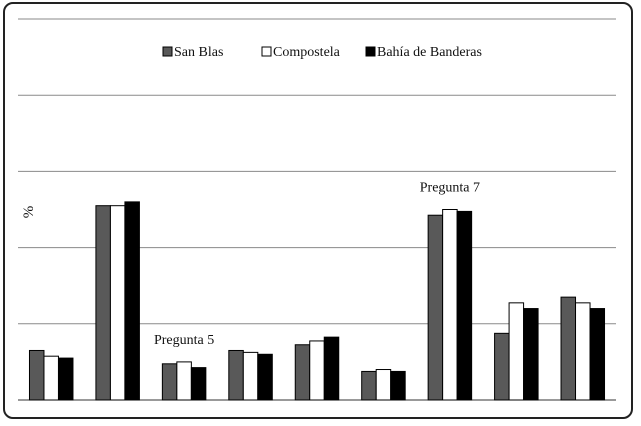 Image resolution: width=641 pixels, height=426 pixels. I want to click on y-axis-title: %, so click(29, 212).